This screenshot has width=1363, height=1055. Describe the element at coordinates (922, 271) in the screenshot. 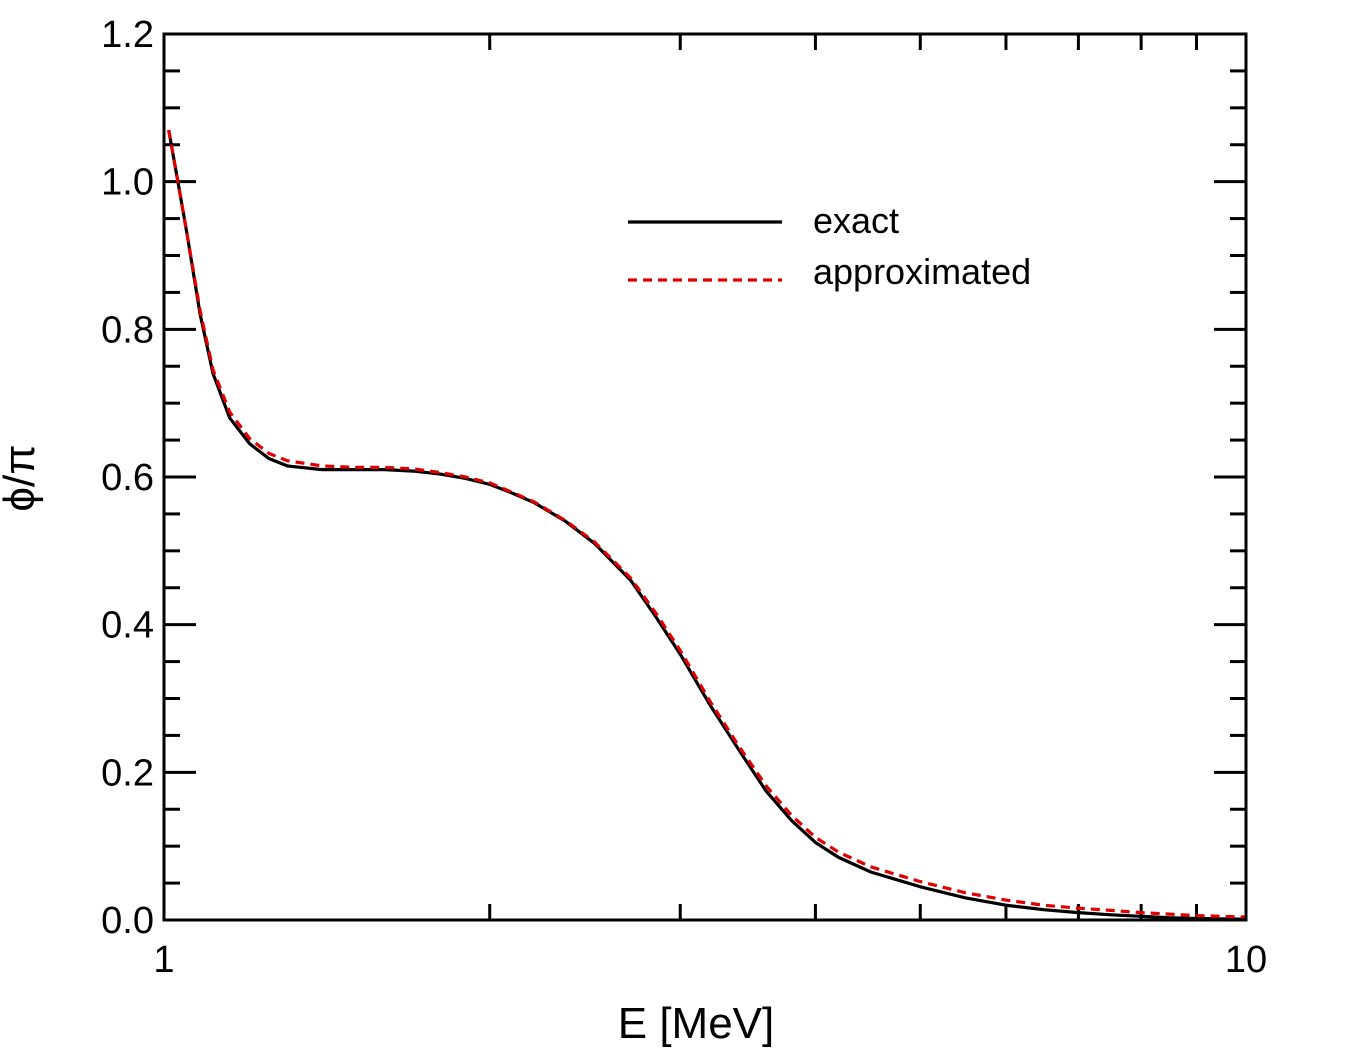

I see `legend-label-approximated: approximated` at that location.